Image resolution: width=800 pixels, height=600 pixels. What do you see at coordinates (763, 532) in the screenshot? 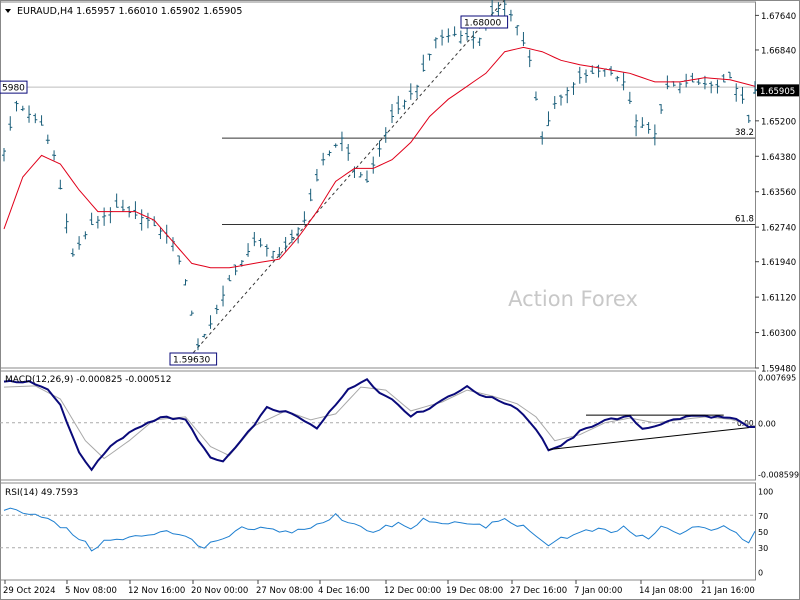
I see `rsi-tick-label: 50` at bounding box center [763, 532].